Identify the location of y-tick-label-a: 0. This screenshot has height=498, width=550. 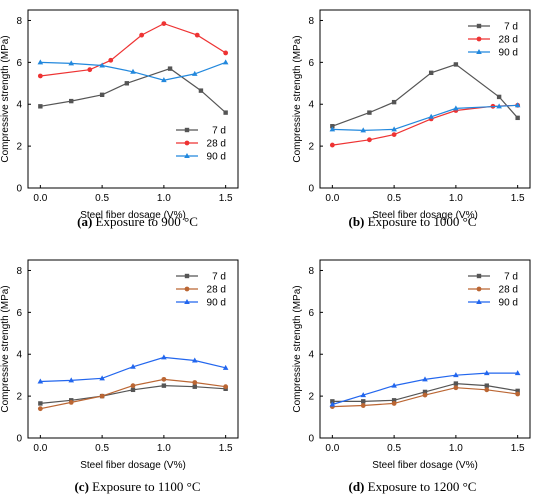
(19, 189).